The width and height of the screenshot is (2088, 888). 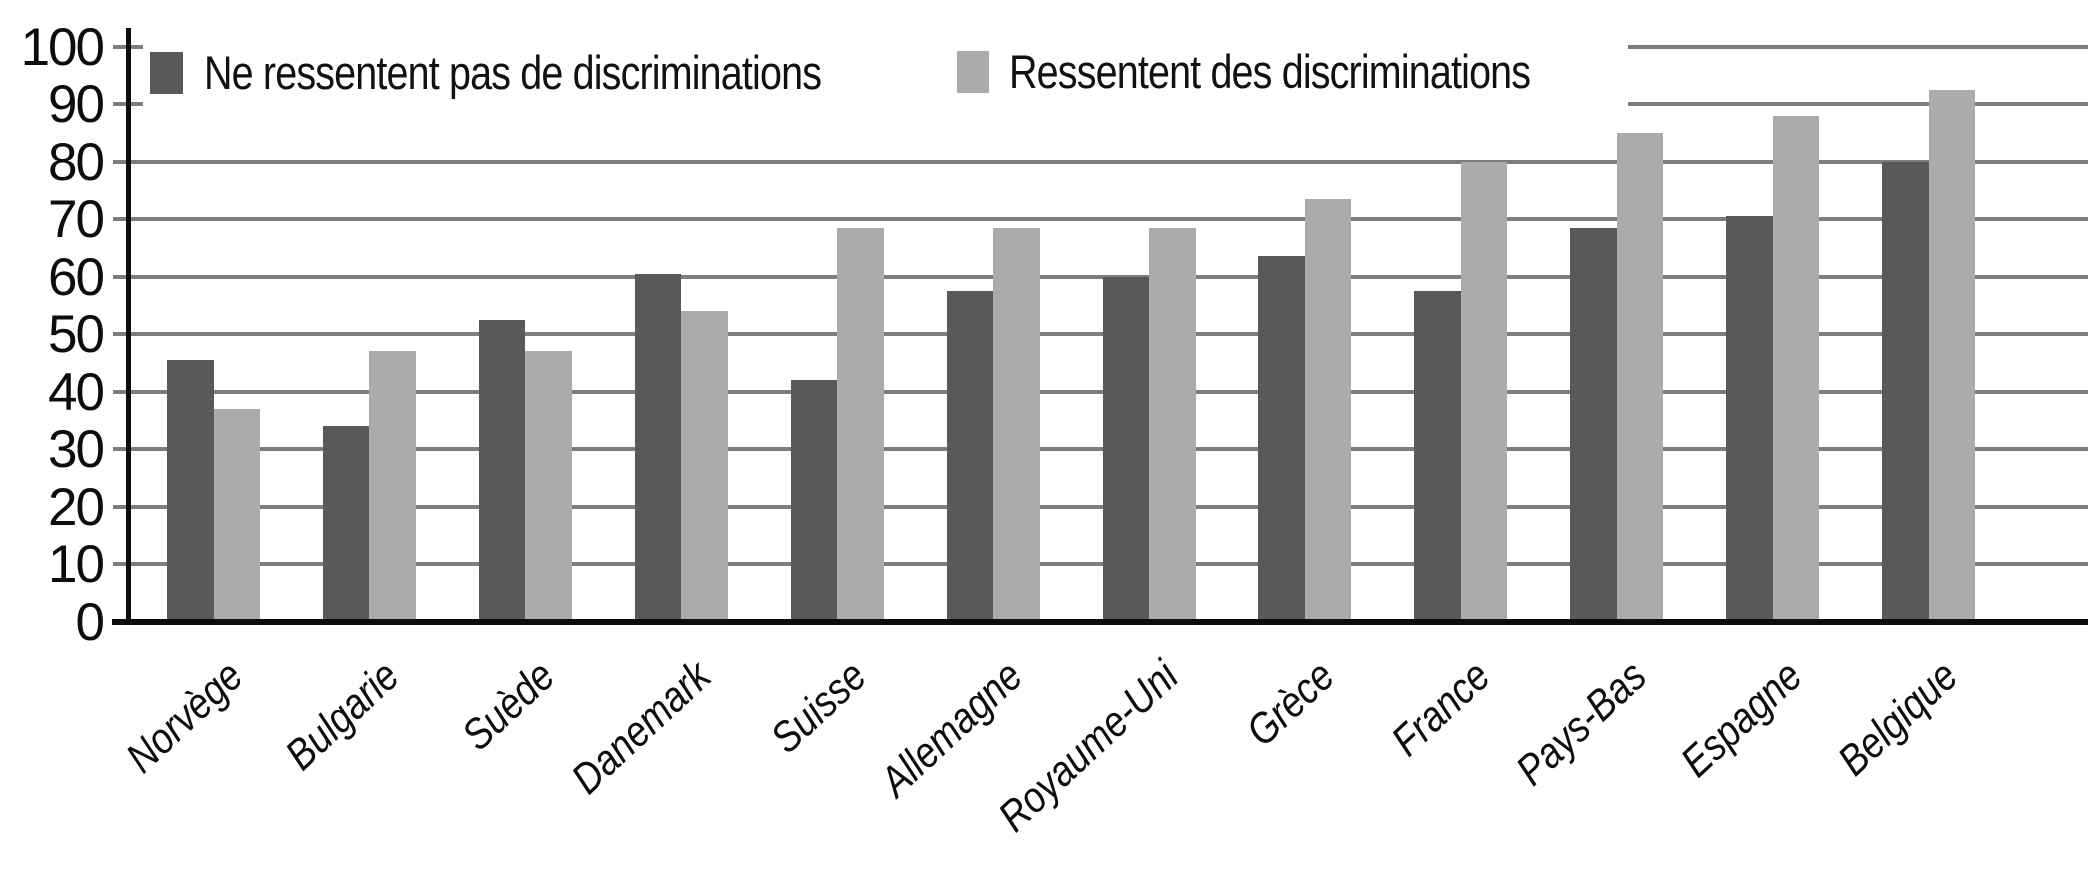 What do you see at coordinates (76, 507) in the screenshot?
I see `y-axis-tick-label: 20` at bounding box center [76, 507].